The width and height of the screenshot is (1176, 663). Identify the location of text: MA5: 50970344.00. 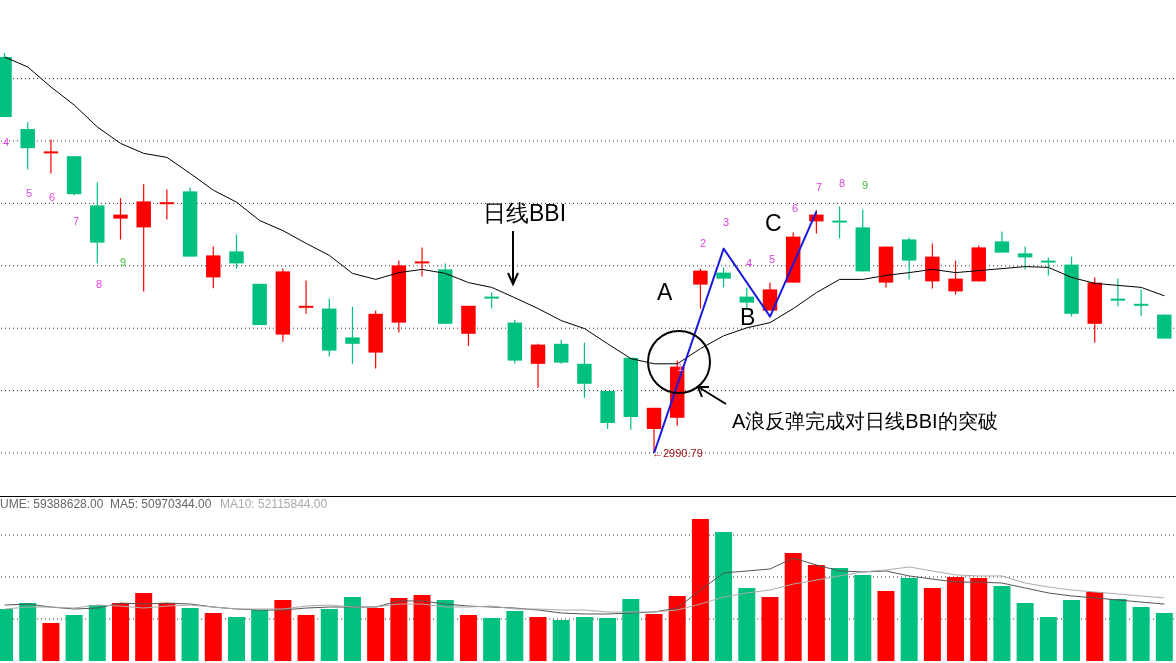
(161, 504).